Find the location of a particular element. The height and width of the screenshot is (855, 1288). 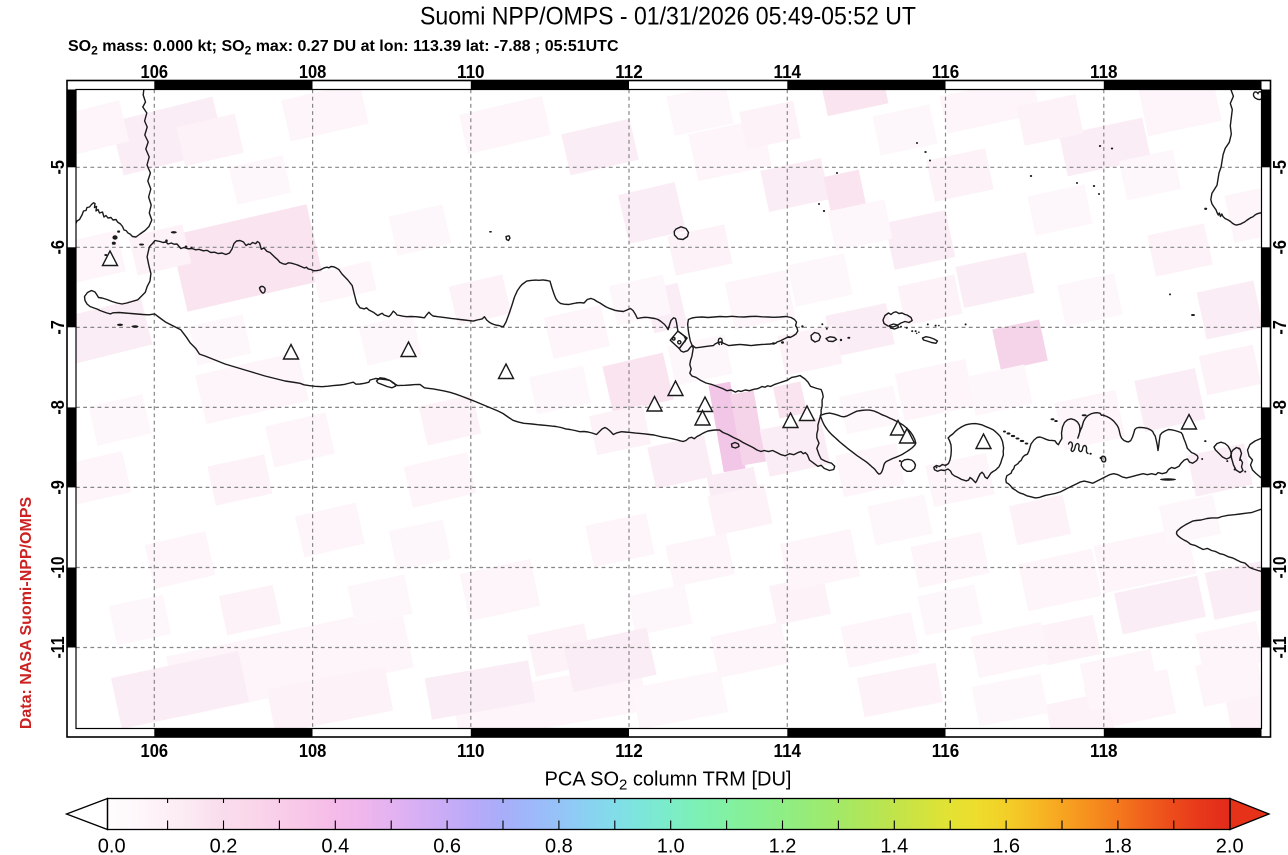

svg-text: 2.0 is located at coordinates (1230, 845).